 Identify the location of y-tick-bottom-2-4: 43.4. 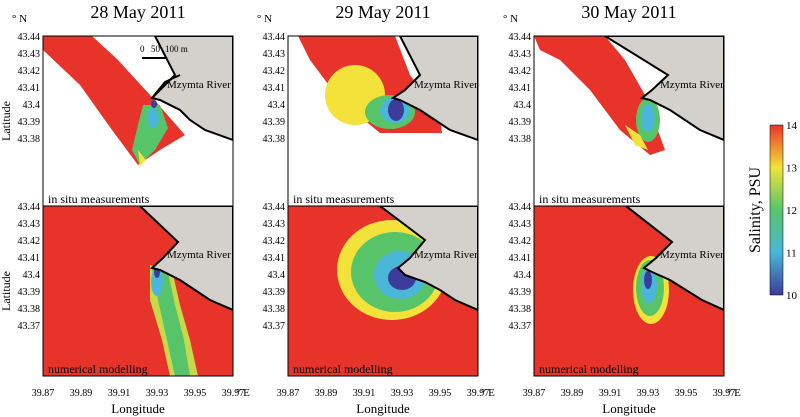
(523, 275).